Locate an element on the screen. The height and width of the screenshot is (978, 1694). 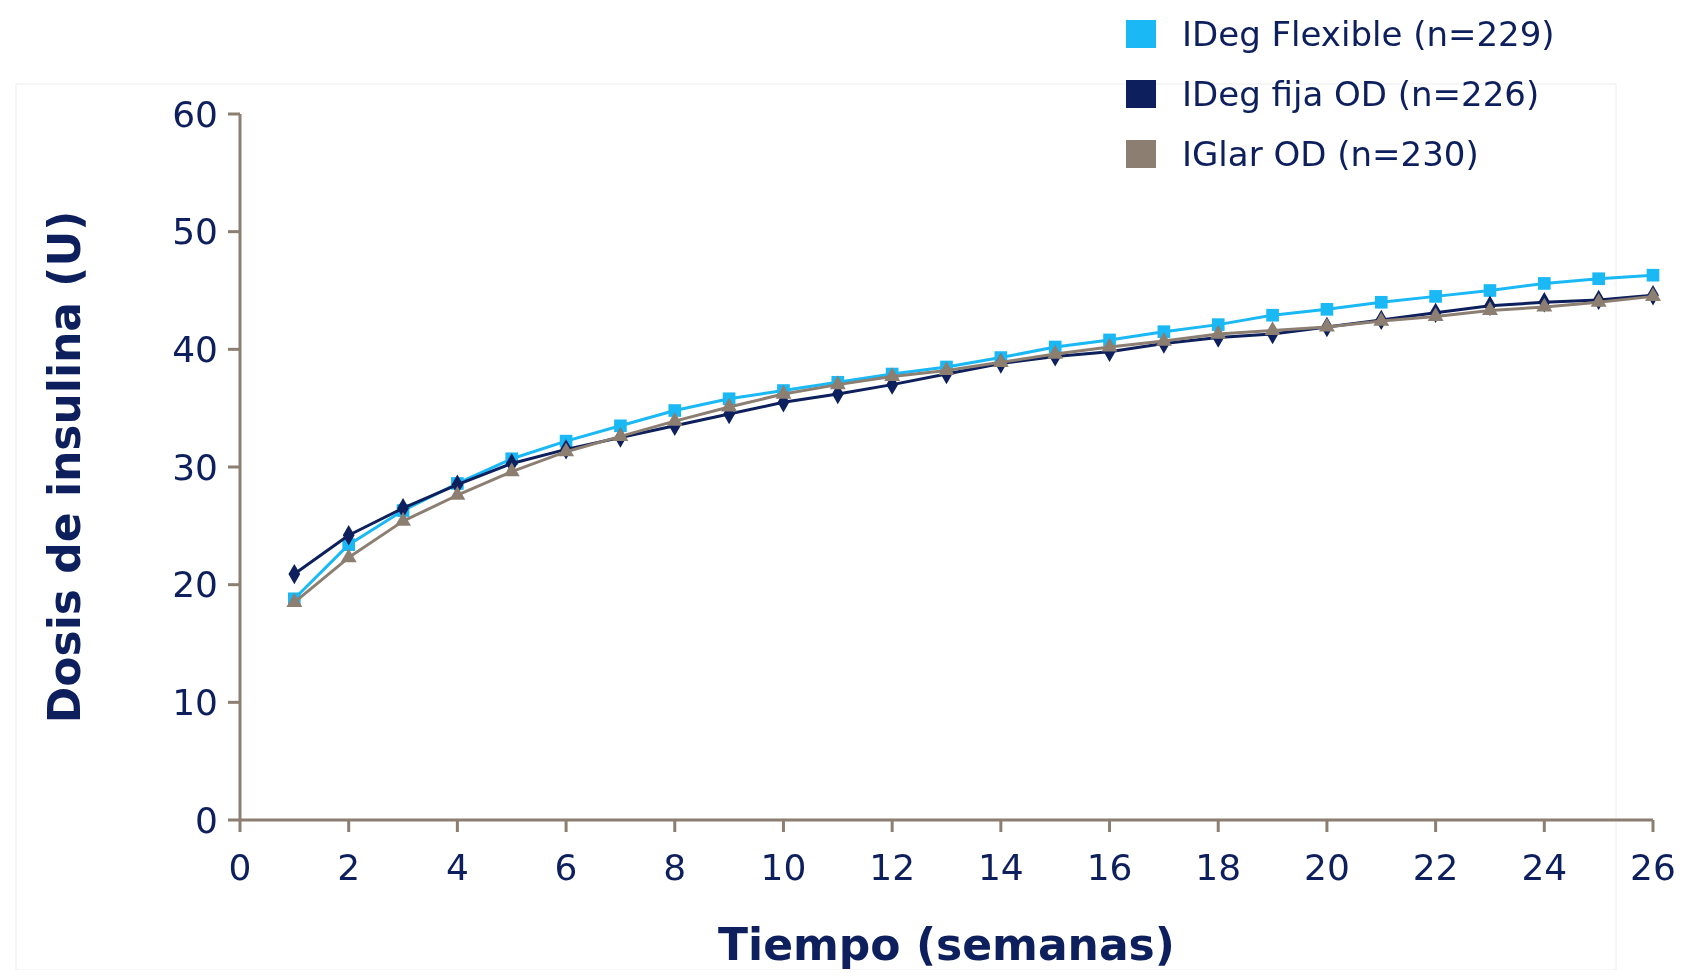
x-tick-label: 2 is located at coordinates (349, 867).